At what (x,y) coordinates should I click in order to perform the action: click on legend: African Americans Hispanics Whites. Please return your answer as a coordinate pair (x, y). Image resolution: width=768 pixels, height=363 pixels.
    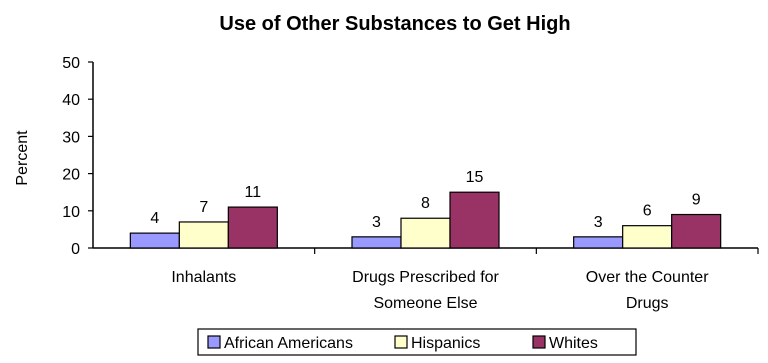
    Looking at the image, I should click on (417, 342).